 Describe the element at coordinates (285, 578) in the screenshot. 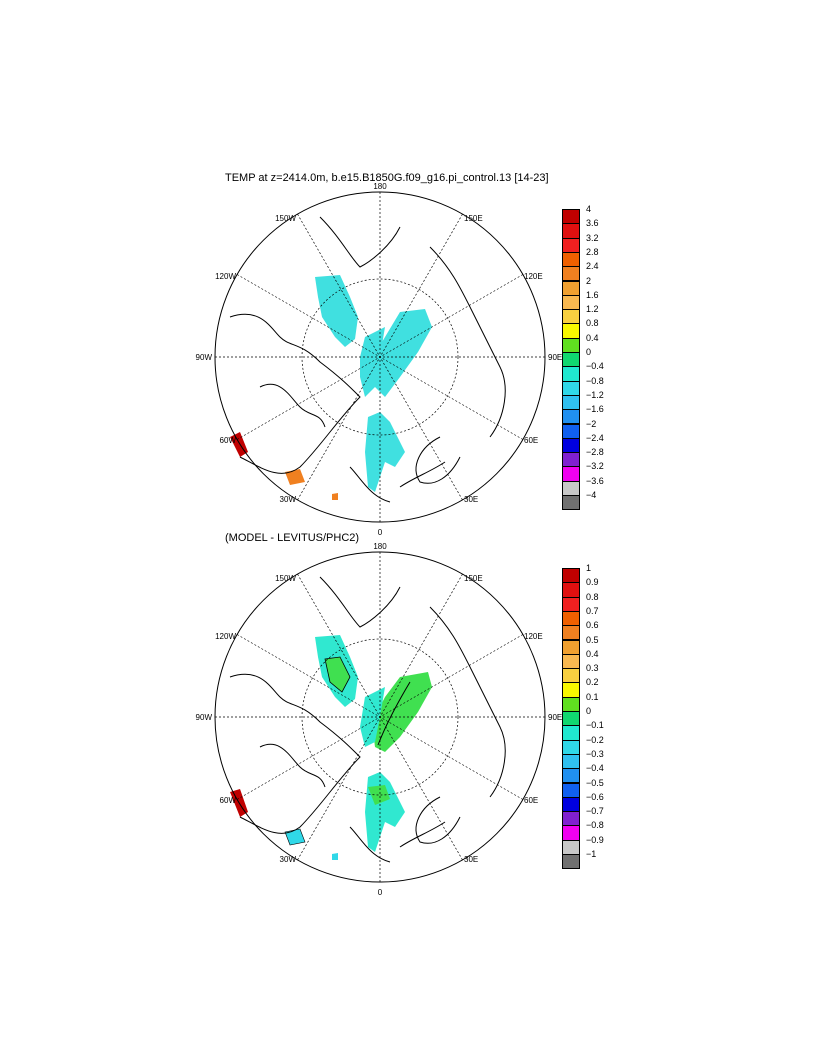

I see `lon-label: 150W` at that location.